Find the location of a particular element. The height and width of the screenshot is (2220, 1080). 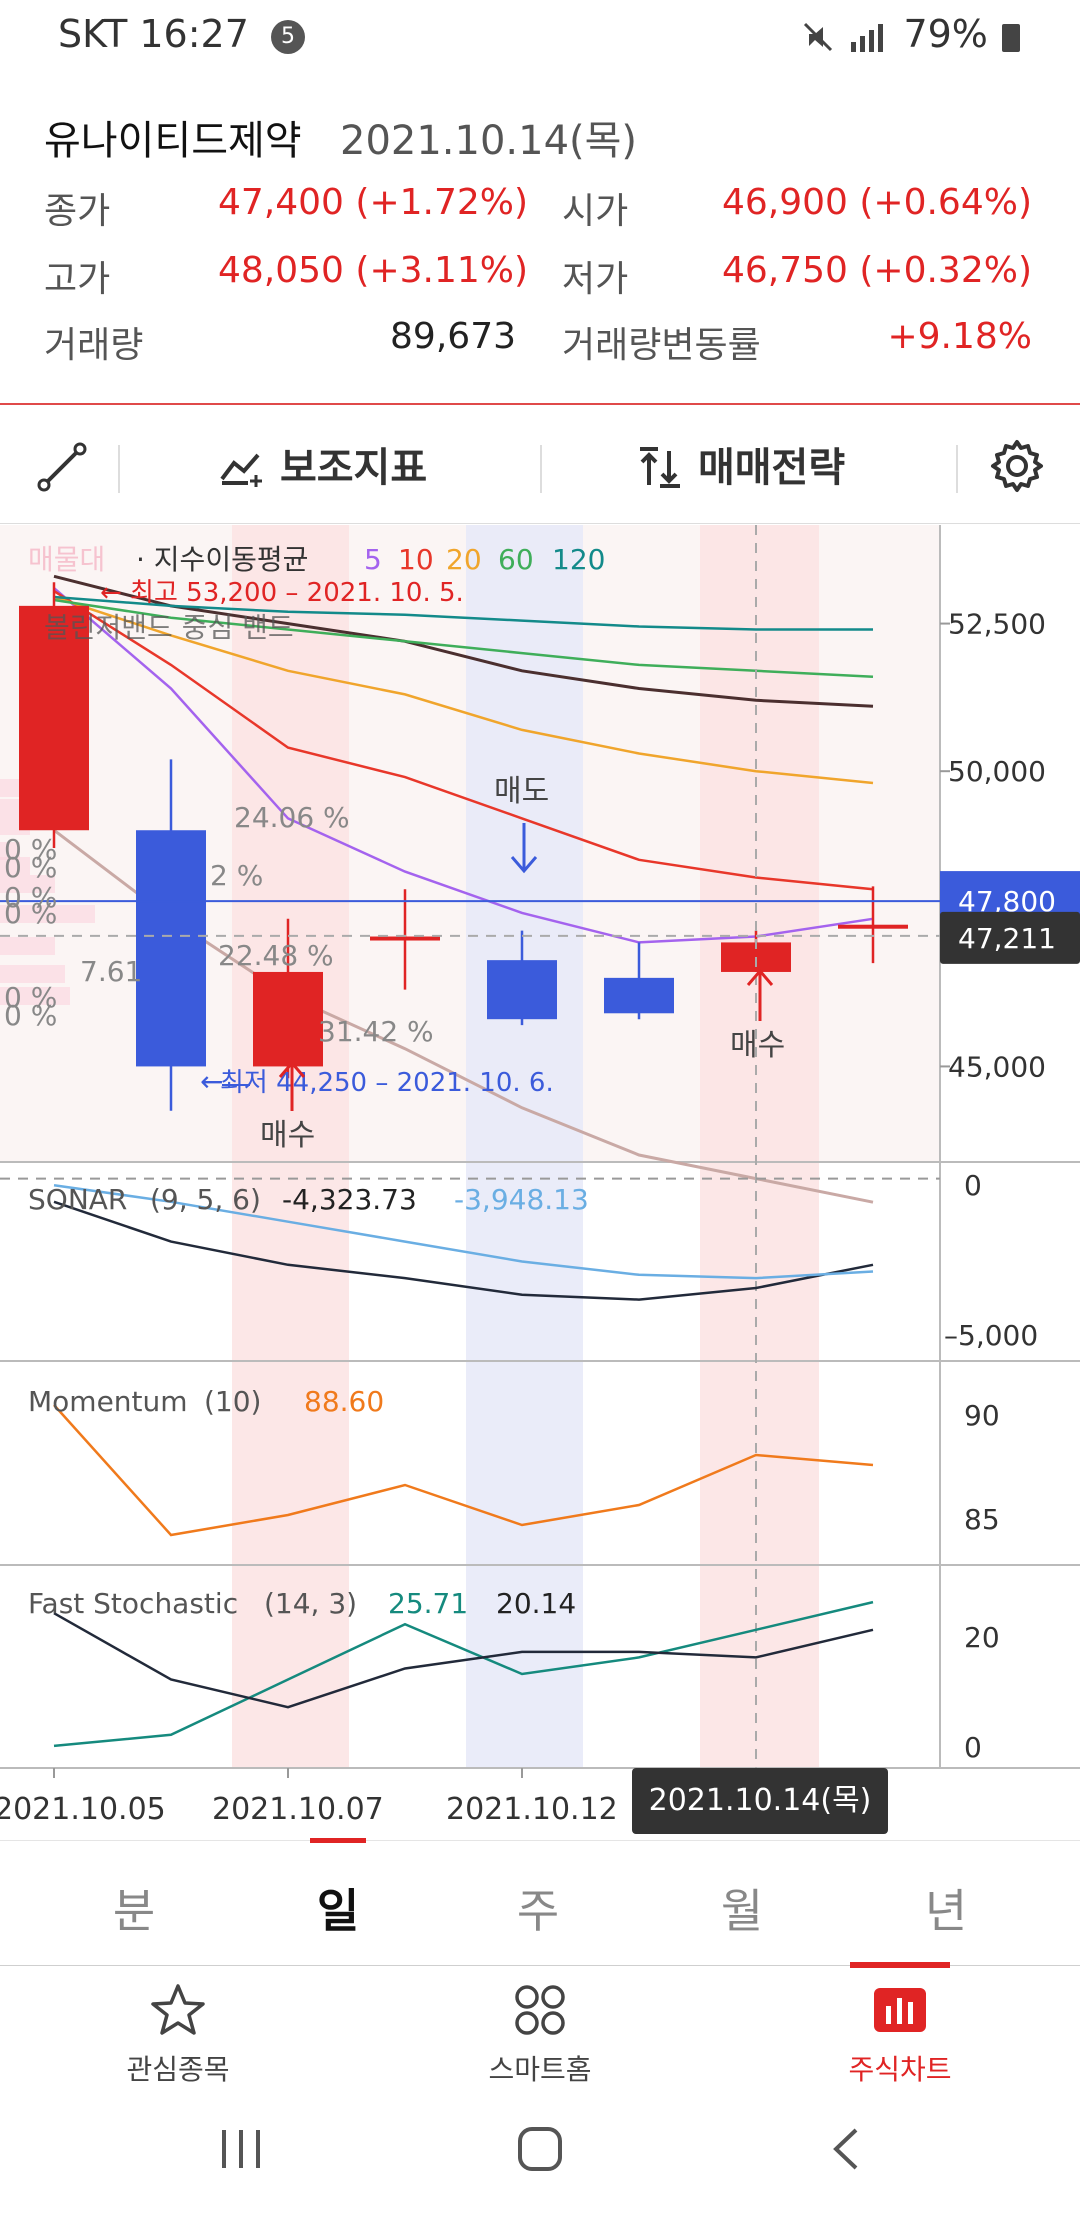

nav-smarthome-label: 스마트홈 is located at coordinates (540, 2069).